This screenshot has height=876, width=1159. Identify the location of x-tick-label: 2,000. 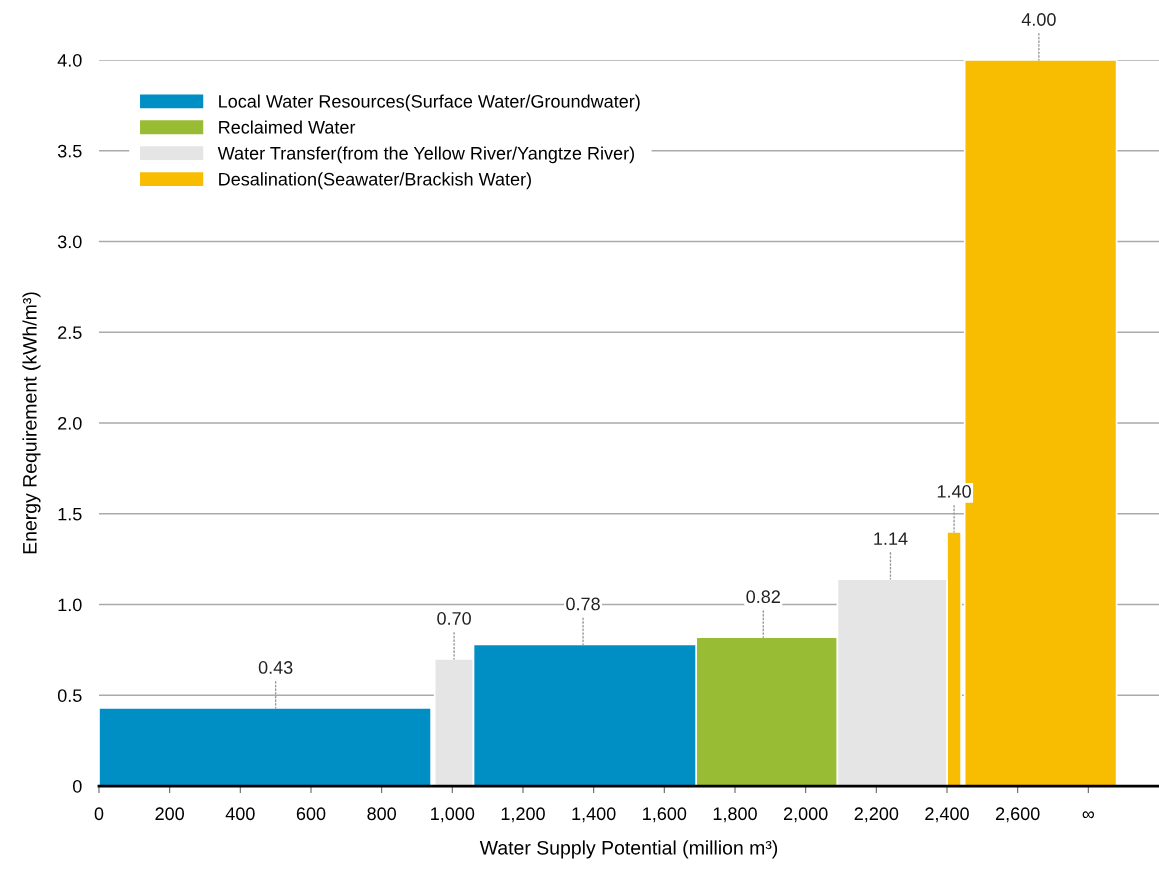
(805, 815).